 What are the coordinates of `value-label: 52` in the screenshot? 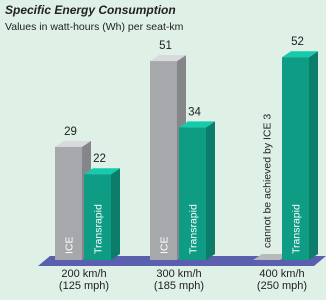 It's located at (297, 42).